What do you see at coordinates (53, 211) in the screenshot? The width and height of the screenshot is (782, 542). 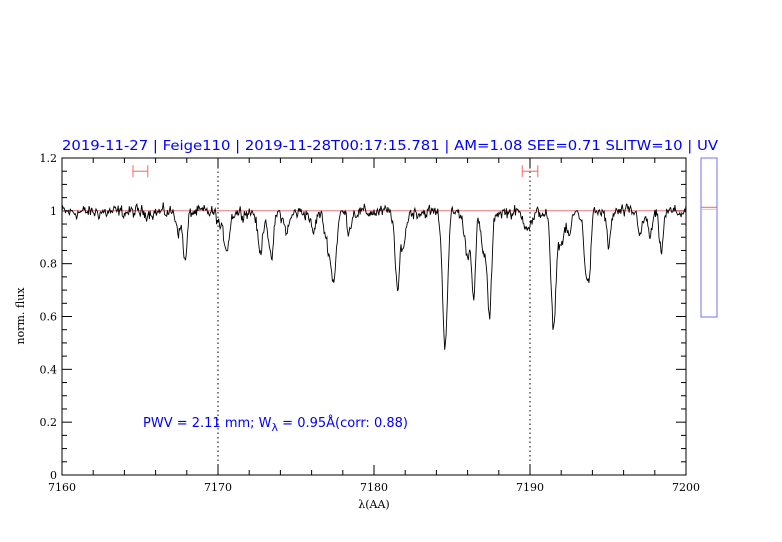 I see `y-tick-label: 1` at bounding box center [53, 211].